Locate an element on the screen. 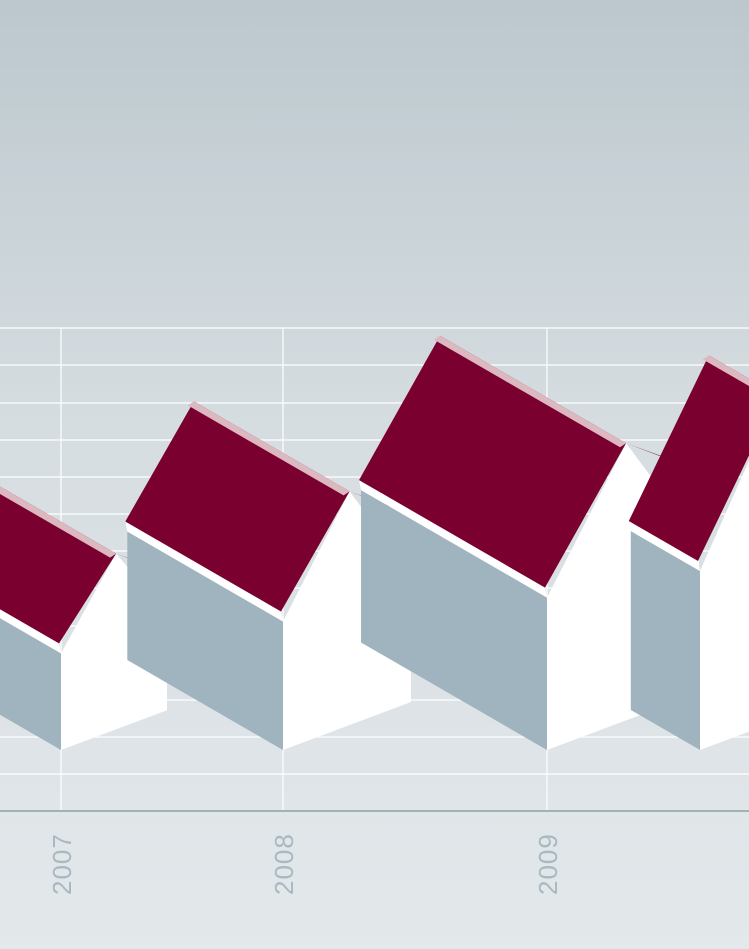  house-bar-partial-front-wall is located at coordinates (724, 605).